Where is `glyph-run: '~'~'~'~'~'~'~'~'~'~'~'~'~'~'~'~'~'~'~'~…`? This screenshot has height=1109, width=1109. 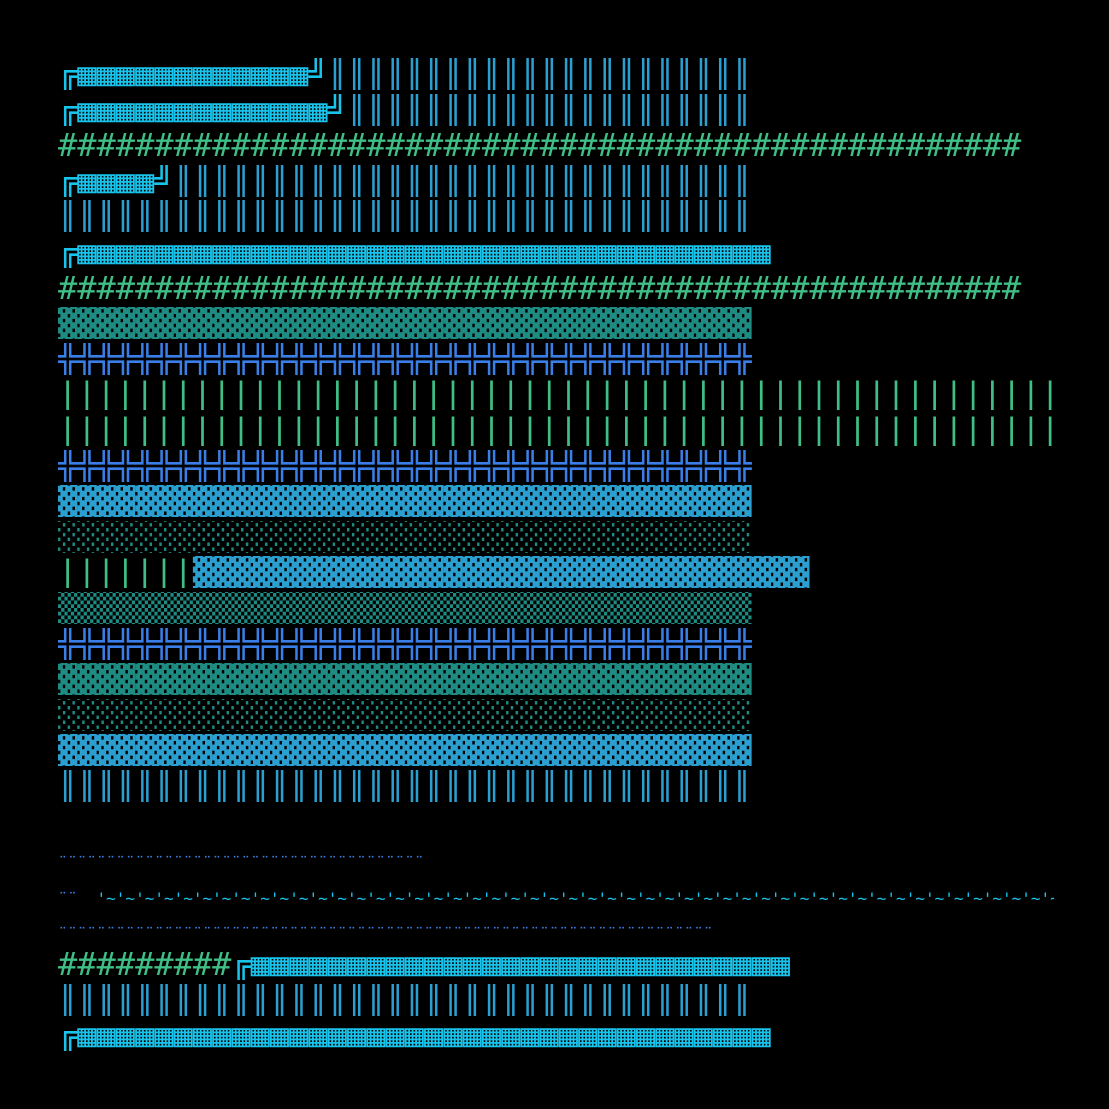 glyph-run: '~'~'~'~'~'~'~'~'~'~'~'~'~'~'~'~'~'~'~'~… is located at coordinates (575, 898).